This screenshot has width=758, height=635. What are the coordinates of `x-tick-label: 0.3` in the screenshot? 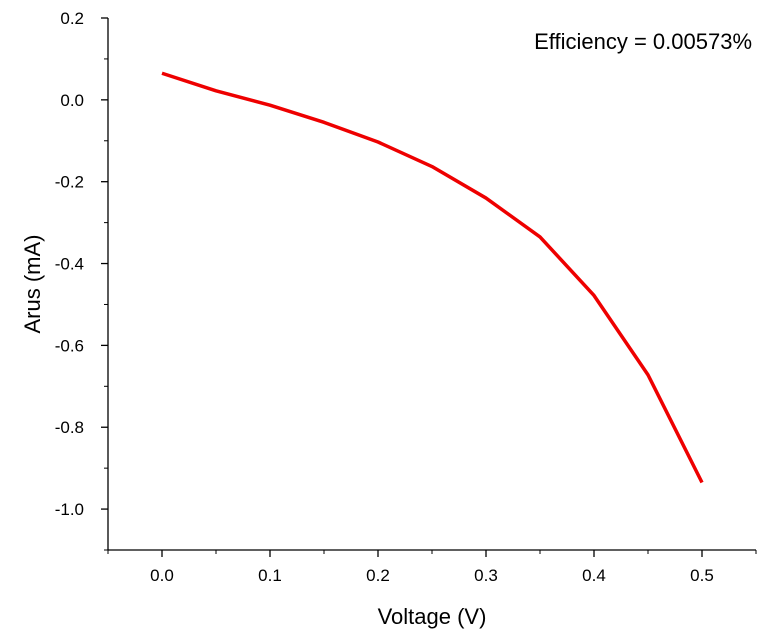 It's located at (486, 575).